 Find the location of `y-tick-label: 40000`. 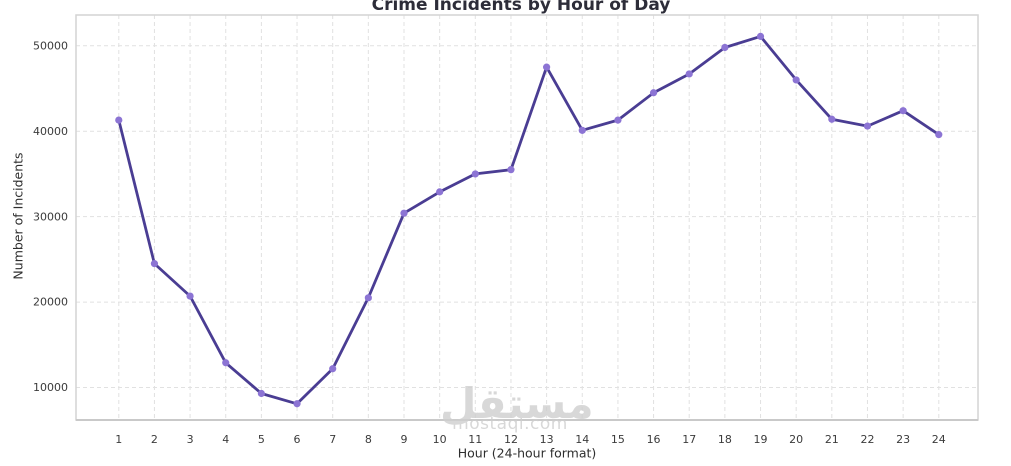

y-tick-label: 40000 is located at coordinates (50, 131).